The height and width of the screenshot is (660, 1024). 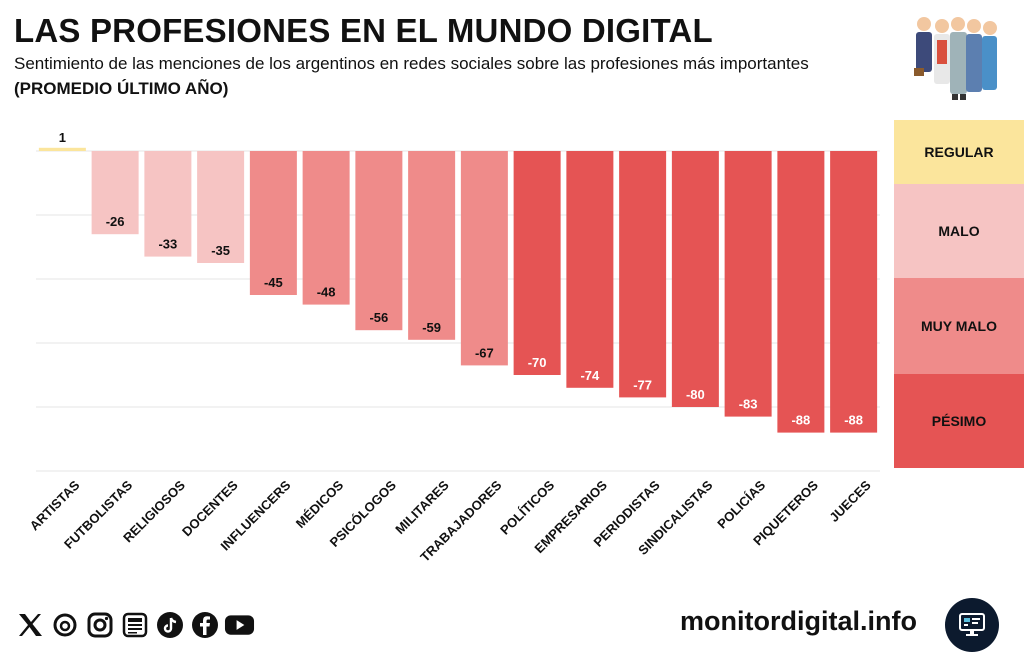 What do you see at coordinates (239, 625) in the screenshot?
I see `youtube-icon` at bounding box center [239, 625].